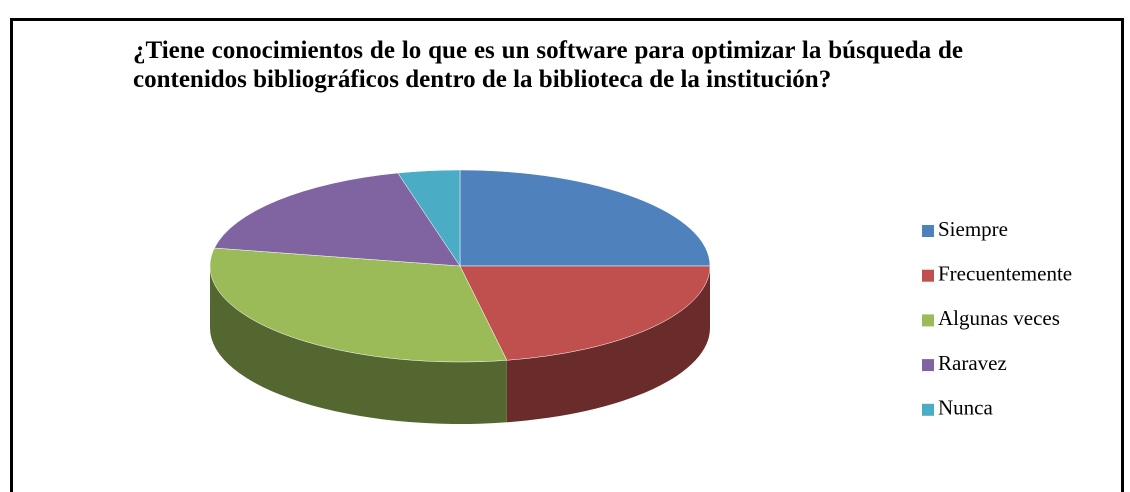 The width and height of the screenshot is (1130, 492). What do you see at coordinates (973, 229) in the screenshot?
I see `legend-label: Siempre` at bounding box center [973, 229].